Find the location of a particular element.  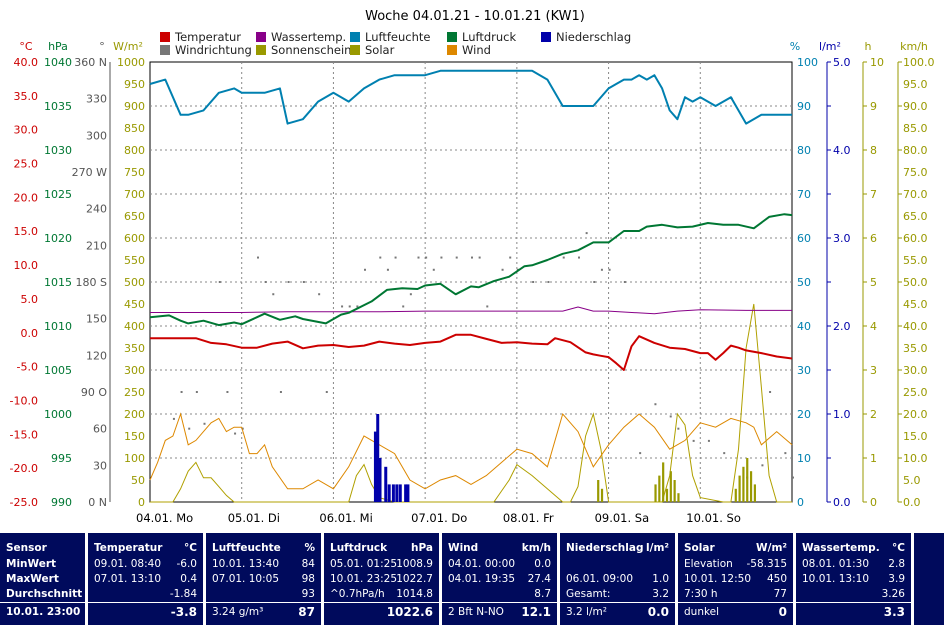

legend-label: Wassertemp. is located at coordinates (308, 37).